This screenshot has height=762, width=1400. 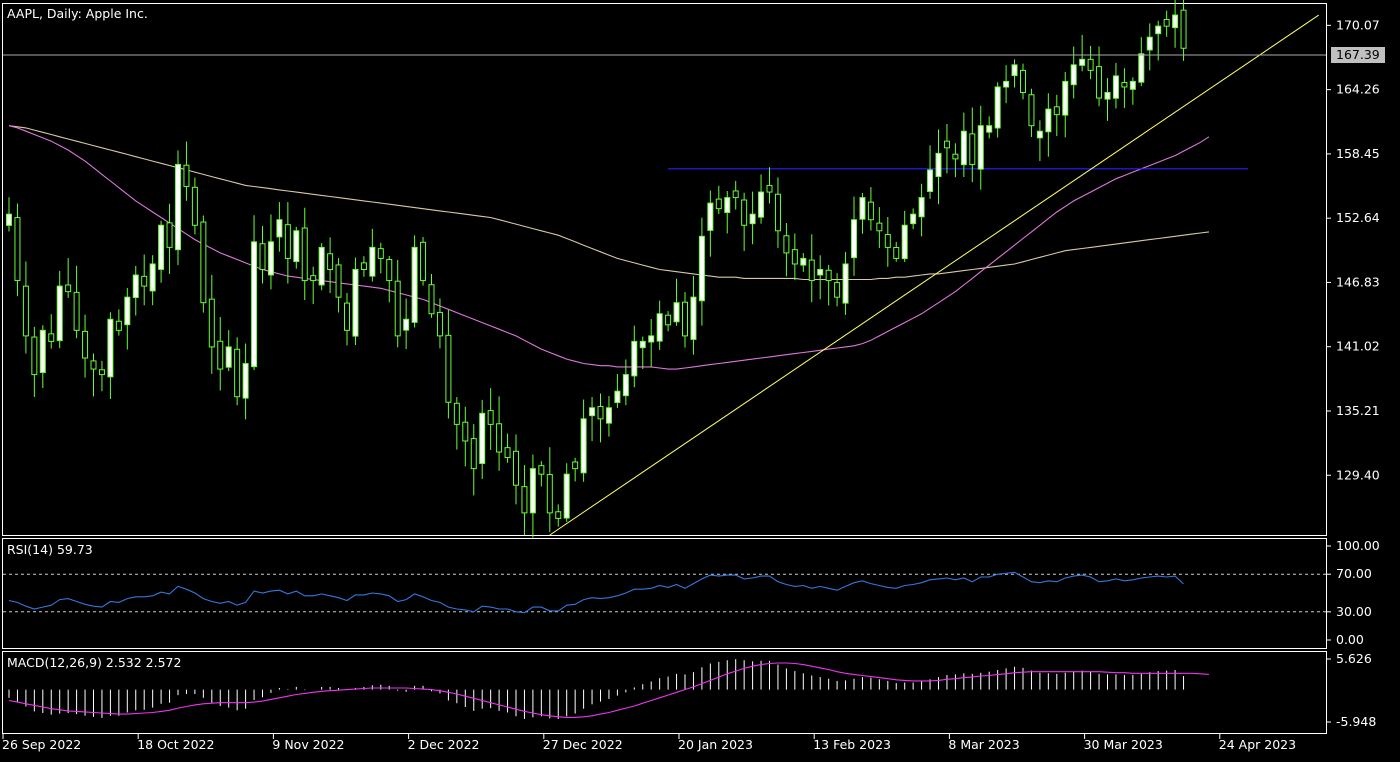 What do you see at coordinates (1354, 611) in the screenshot?
I see `rsi-tick-label: 30.00` at bounding box center [1354, 611].